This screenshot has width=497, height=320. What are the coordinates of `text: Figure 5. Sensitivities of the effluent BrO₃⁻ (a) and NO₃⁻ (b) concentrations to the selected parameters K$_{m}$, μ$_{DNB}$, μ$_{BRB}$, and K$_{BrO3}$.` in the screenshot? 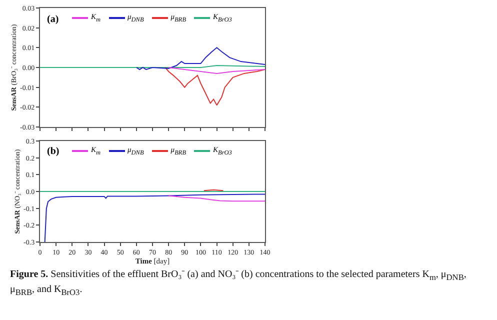 It's located at (238, 283).